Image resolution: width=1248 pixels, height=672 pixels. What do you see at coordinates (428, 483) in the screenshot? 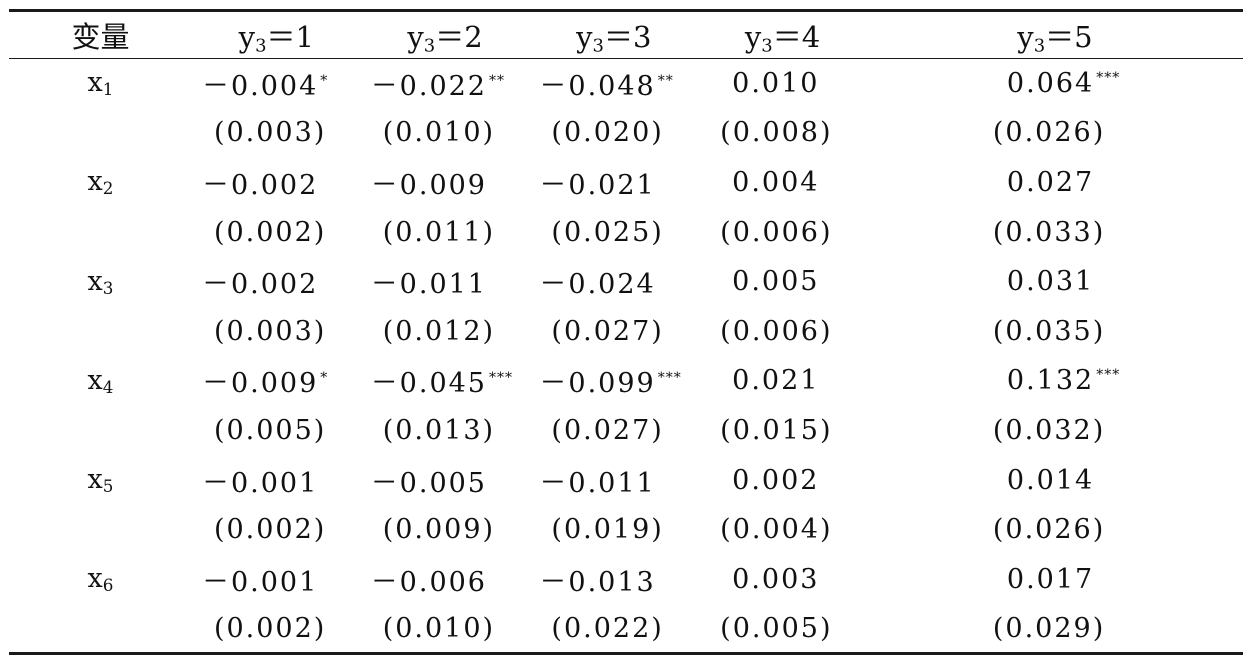
I see `coefficient-value: －0.005` at bounding box center [428, 483].